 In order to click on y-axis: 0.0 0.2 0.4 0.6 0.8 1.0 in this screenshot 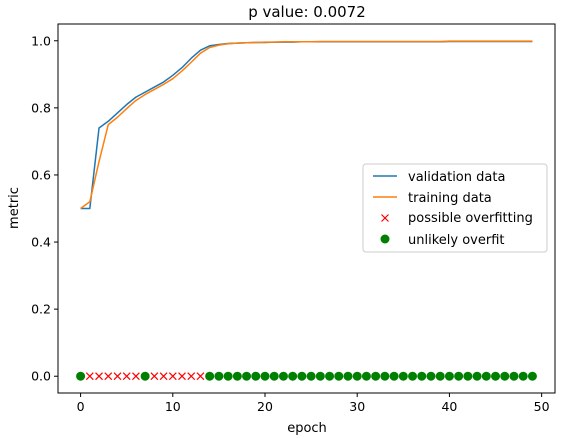, I will do `click(44, 208)`.